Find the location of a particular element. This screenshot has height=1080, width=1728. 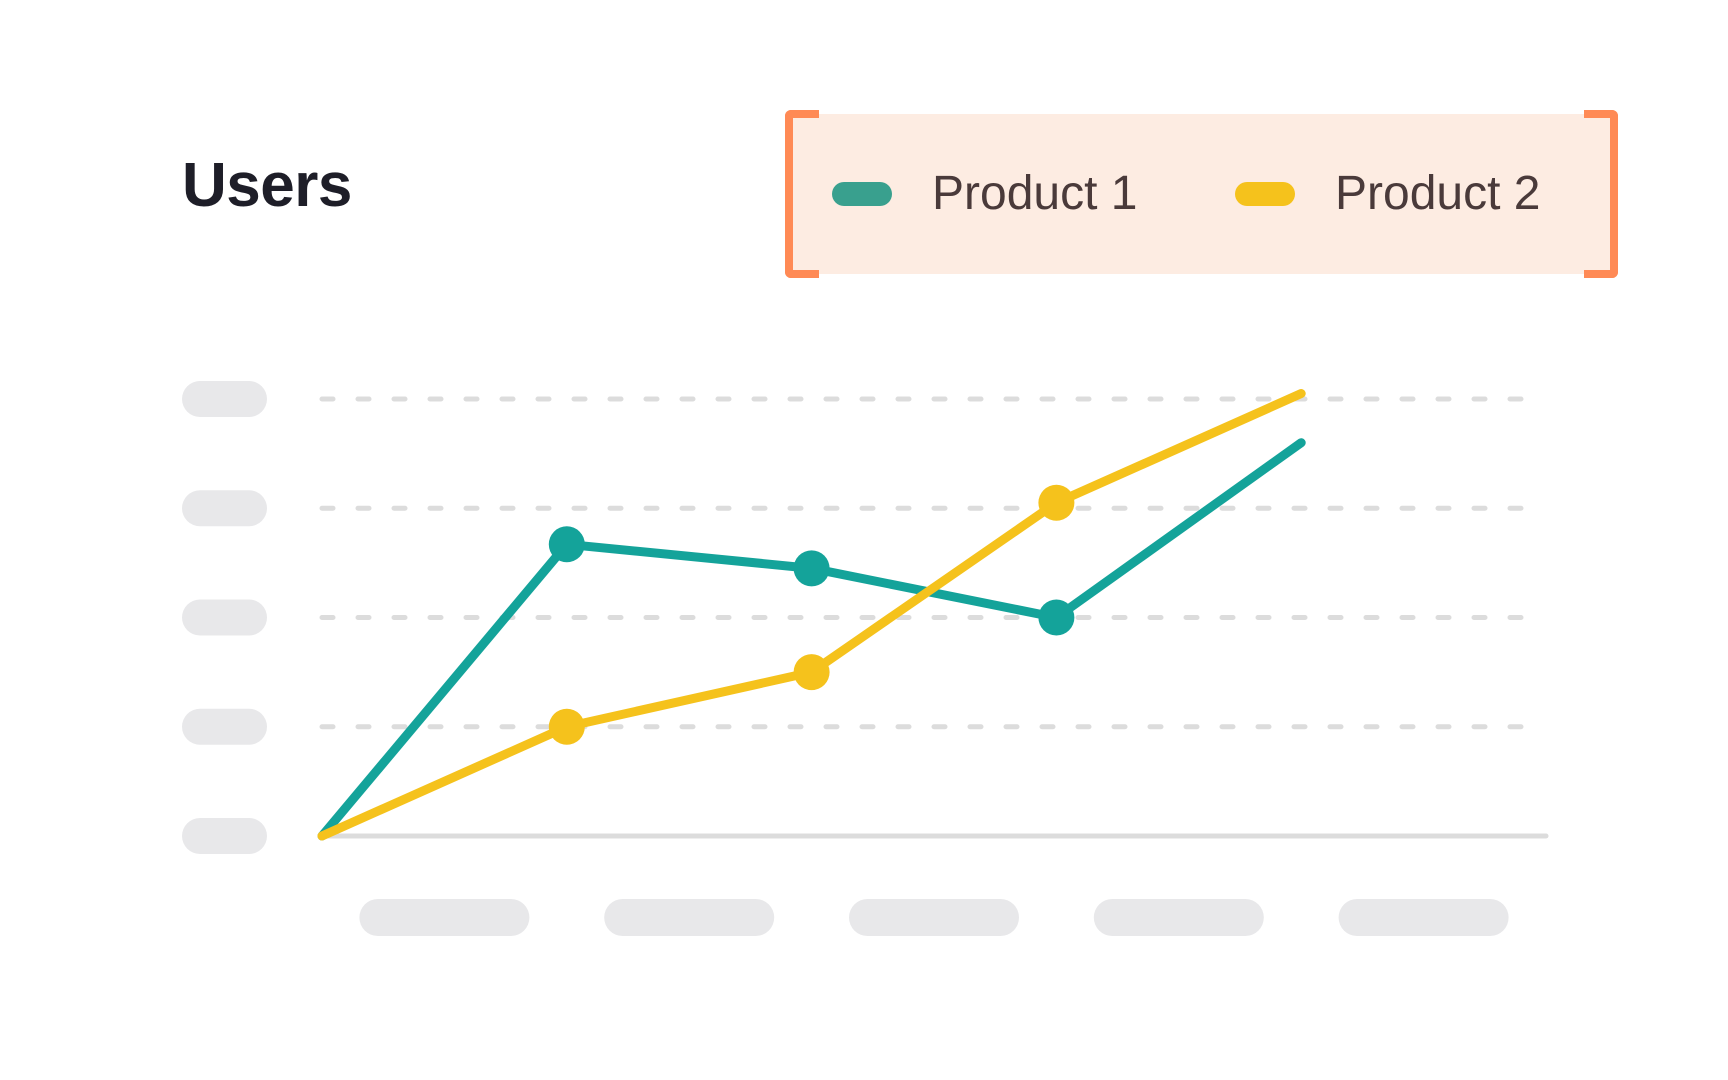

legend-item-product-2: Product 2 is located at coordinates (1387, 194).